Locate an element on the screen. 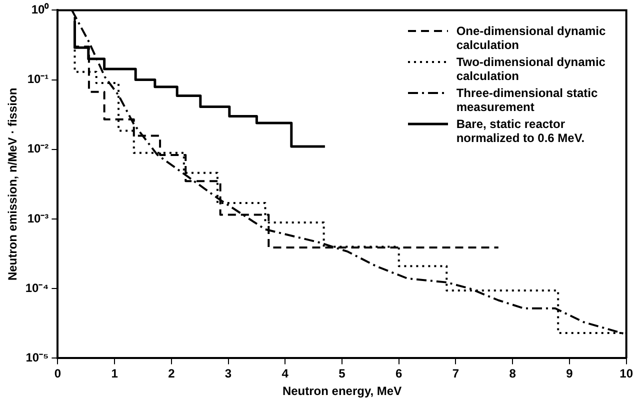 The height and width of the screenshot is (401, 636). legend-label: Bare, static reactor normalized to 0.6 MeV. is located at coordinates (521, 131).